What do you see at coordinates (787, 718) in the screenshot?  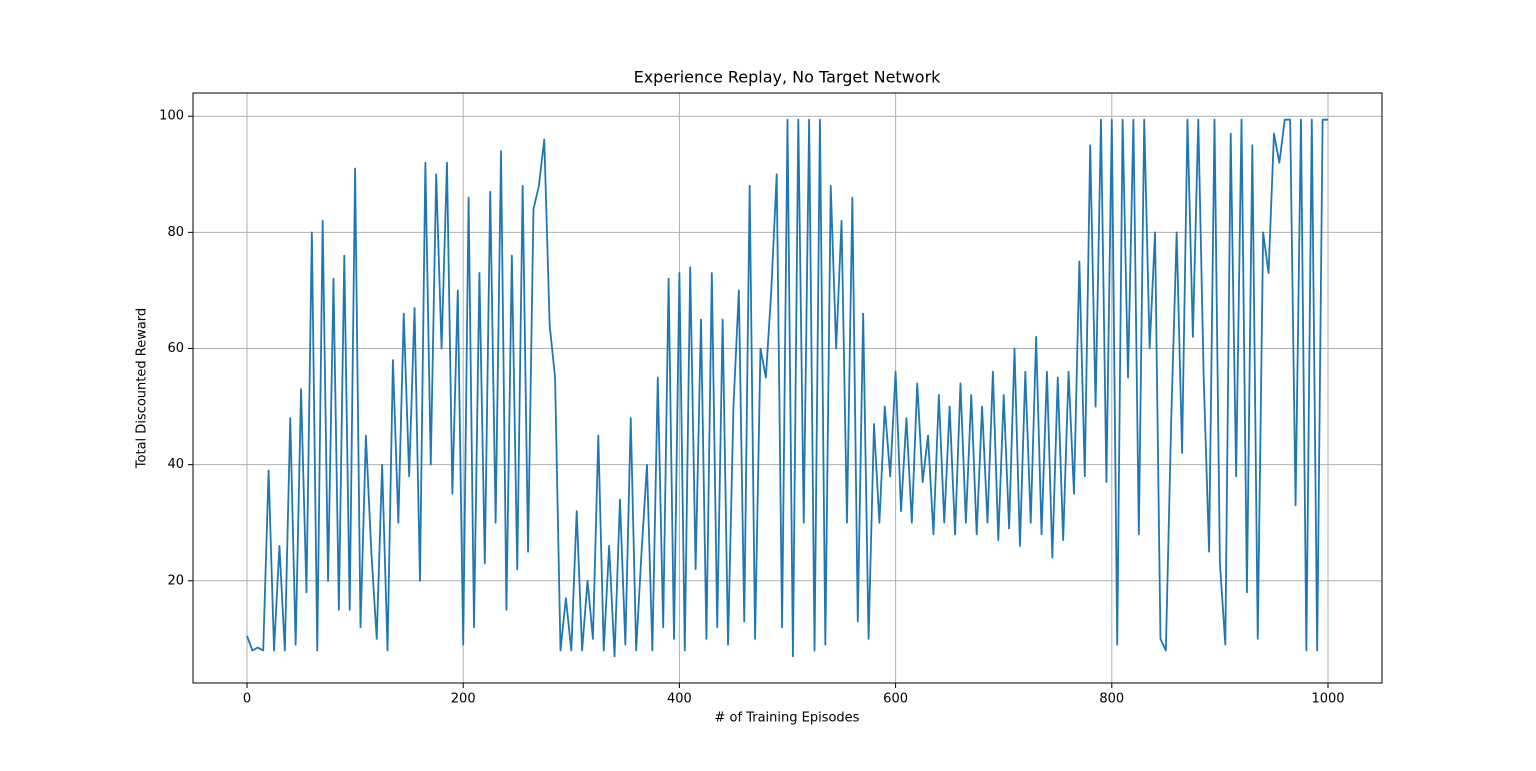 I see `x-axis-label: # of Training Episodes` at bounding box center [787, 718].